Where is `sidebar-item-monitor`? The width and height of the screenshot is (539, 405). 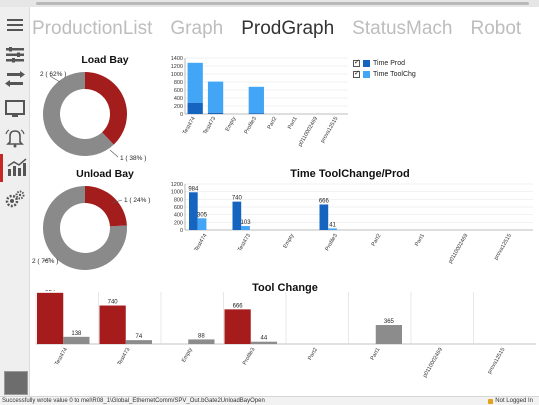 sidebar-item-monitor is located at coordinates (15, 109).